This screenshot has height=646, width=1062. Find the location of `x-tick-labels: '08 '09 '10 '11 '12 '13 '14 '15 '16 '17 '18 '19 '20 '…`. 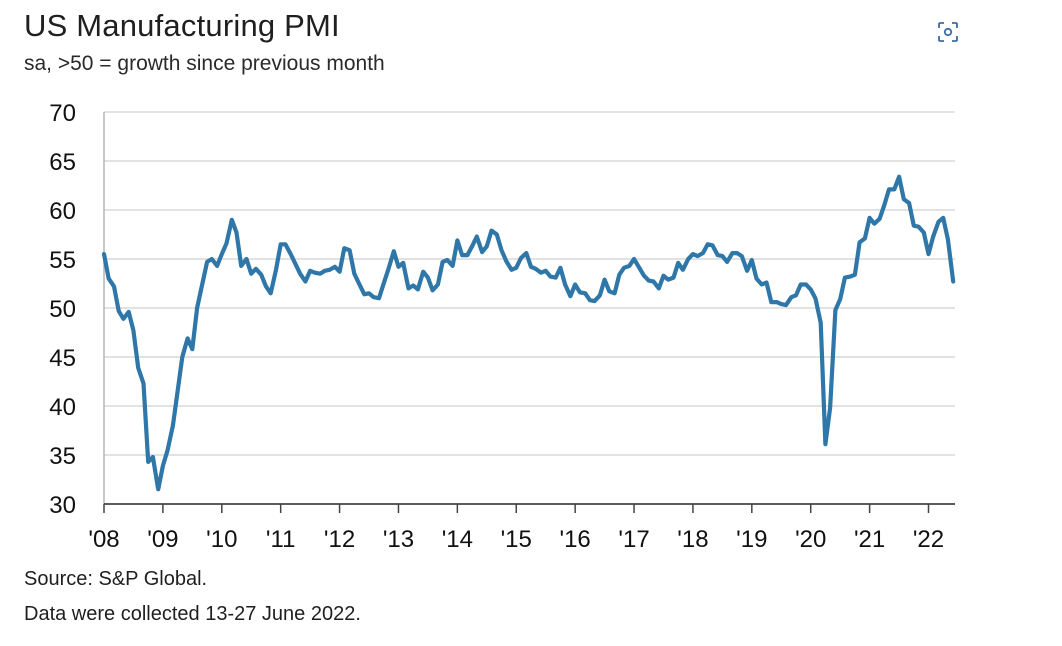

x-tick-labels: '08 '09 '10 '11 '12 '13 '14 '15 '16 '17 '18 '19 '20 '… is located at coordinates (516, 539).